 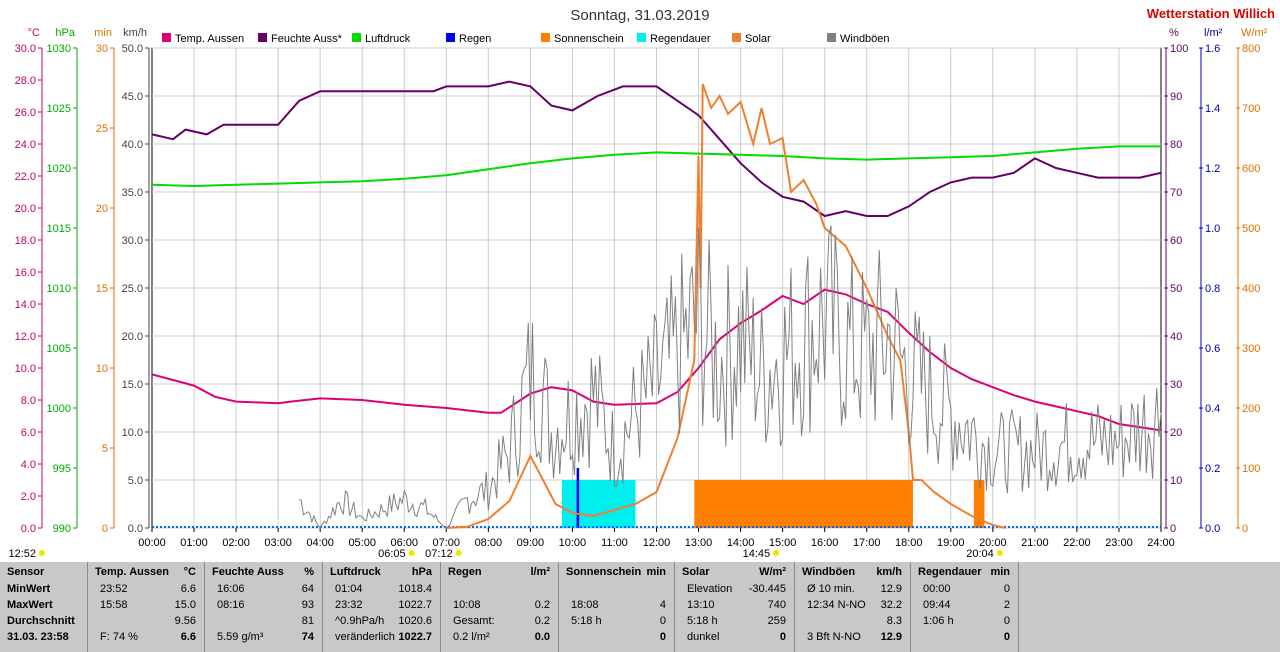 I want to click on stats-header: Feuchte Auss, so click(x=248, y=572).